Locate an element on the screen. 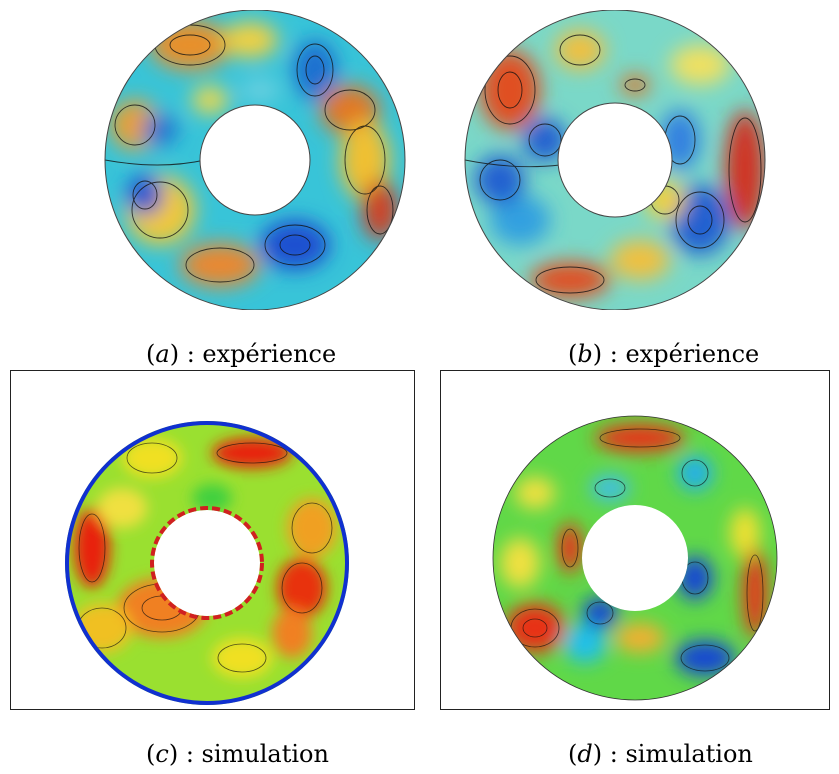  annulus-contour-a is located at coordinates (255, 160).